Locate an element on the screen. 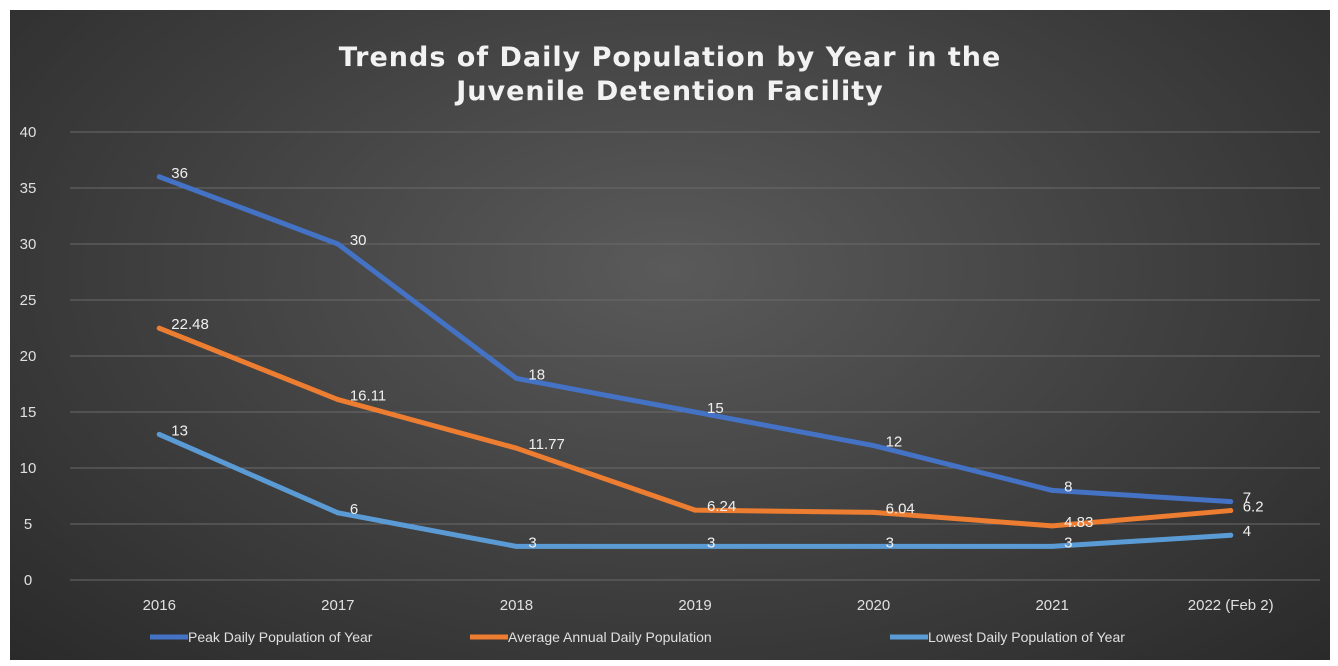  y-tick-label: 35 is located at coordinates (28, 188).